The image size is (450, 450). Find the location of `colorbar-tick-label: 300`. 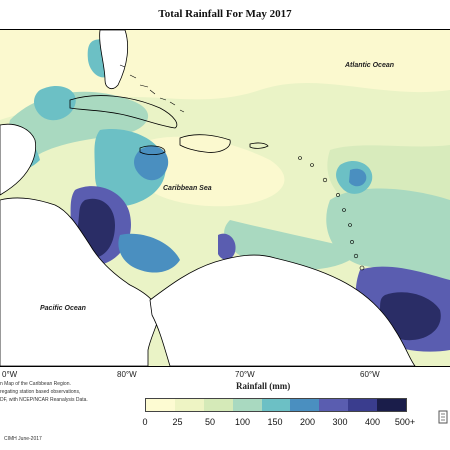

colorbar-tick-label: 300 is located at coordinates (340, 422).